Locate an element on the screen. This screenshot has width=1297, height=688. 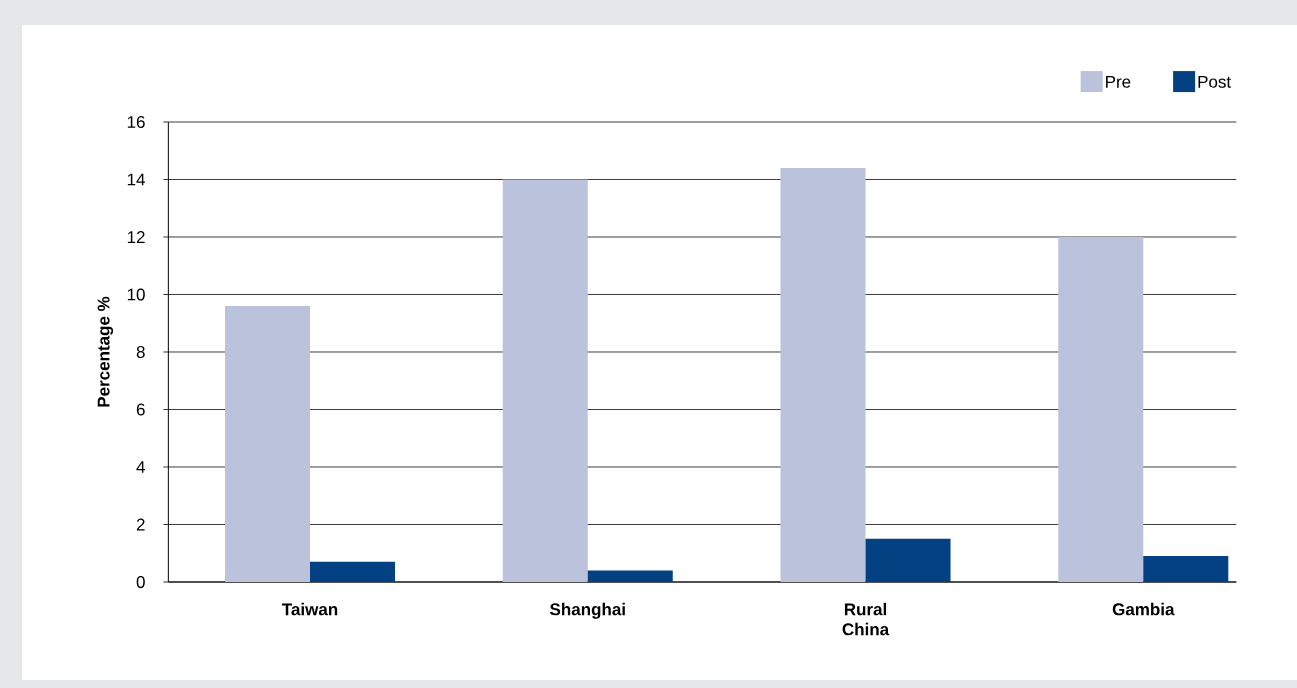
y-tick-label: 2 is located at coordinates (140, 524).